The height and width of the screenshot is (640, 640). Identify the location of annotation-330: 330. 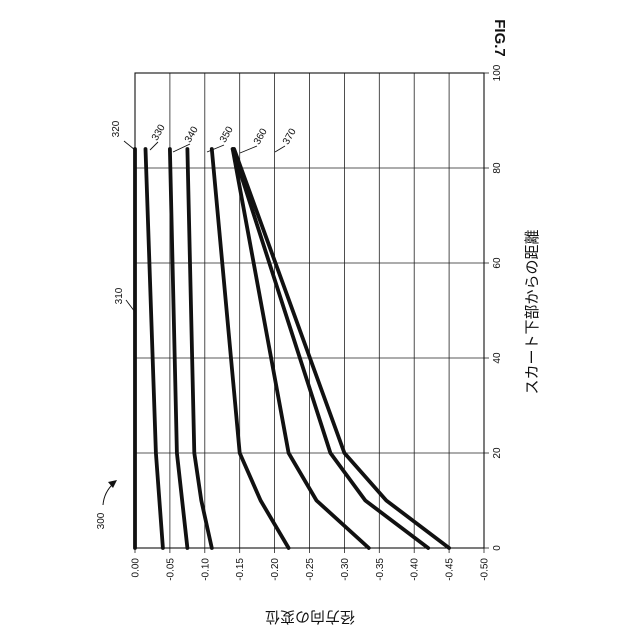
(159, 132).